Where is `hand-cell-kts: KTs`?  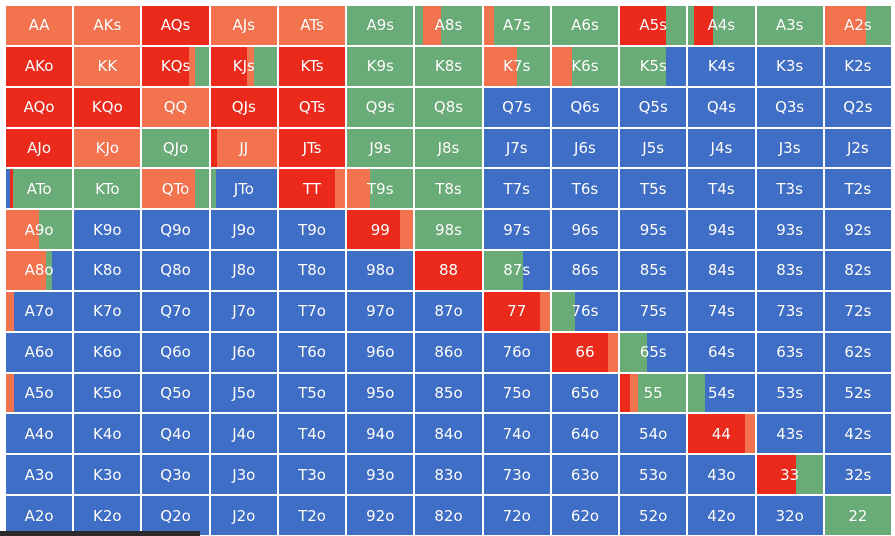
hand-cell-kts: KTs is located at coordinates (312, 66).